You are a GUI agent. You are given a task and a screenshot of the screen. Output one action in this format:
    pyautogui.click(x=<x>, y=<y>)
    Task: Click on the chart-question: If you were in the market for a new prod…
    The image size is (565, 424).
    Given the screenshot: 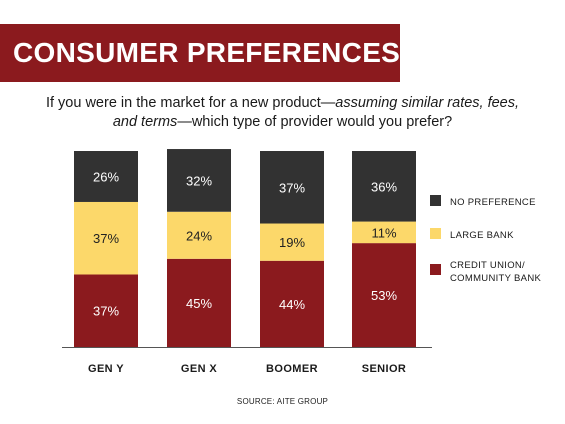 What is the action you would take?
    pyautogui.click(x=282, y=113)
    